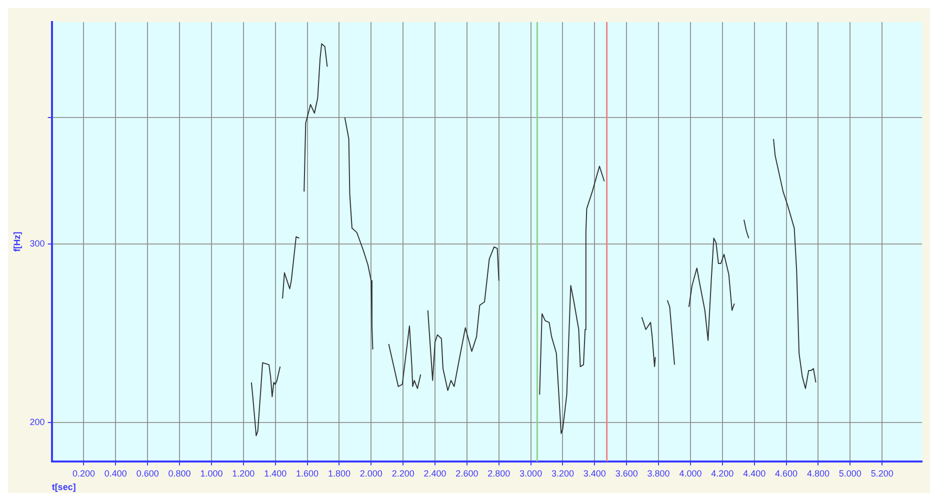 The height and width of the screenshot is (501, 938). I want to click on x-tick-label: 5.000, so click(850, 473).